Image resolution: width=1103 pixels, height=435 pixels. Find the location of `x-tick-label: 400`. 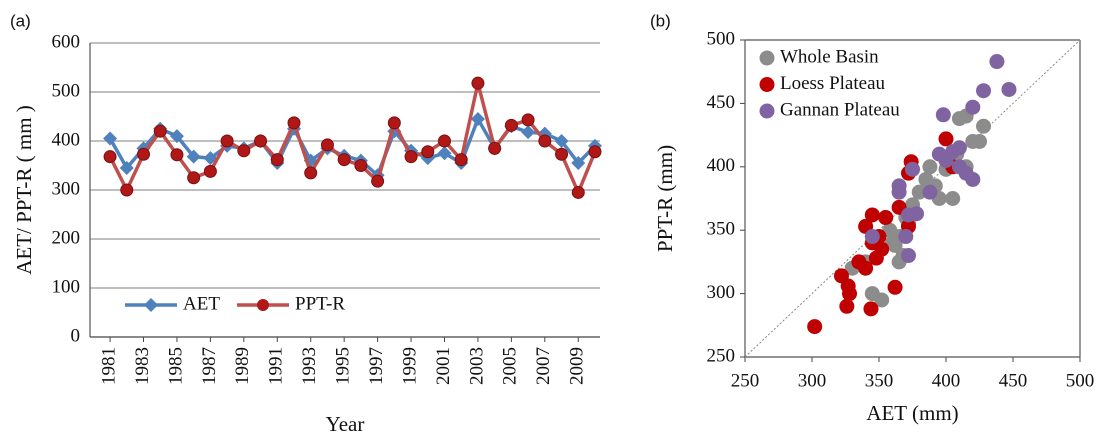

x-tick-label: 400 is located at coordinates (946, 380).